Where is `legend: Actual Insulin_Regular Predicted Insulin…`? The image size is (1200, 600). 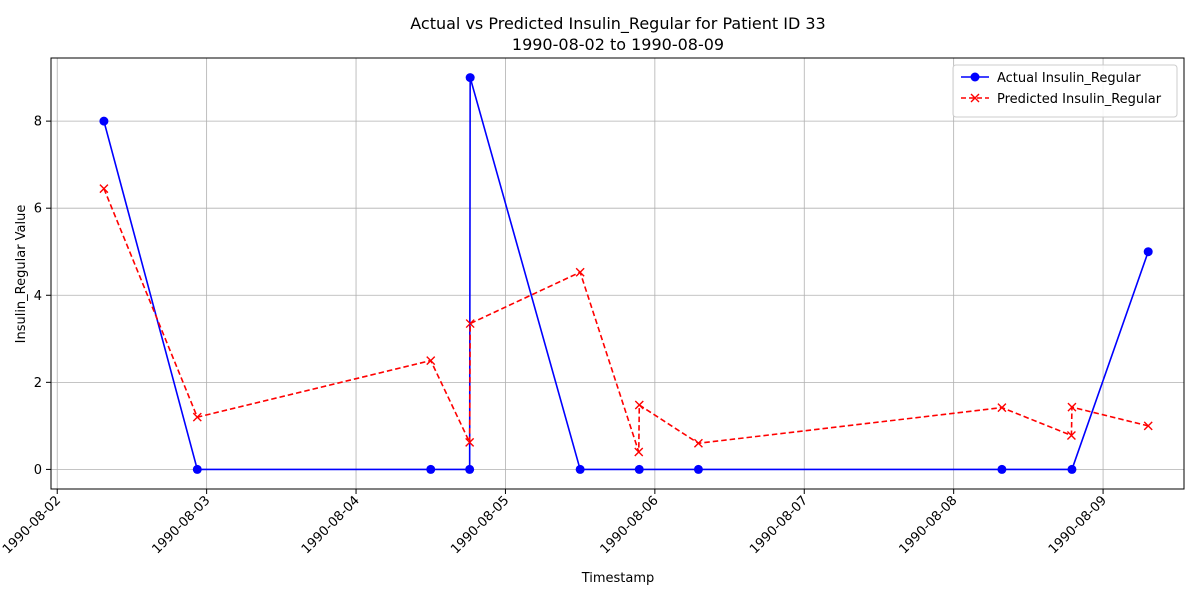
legend: Actual Insulin_Regular Predicted Insulin… is located at coordinates (1065, 91).